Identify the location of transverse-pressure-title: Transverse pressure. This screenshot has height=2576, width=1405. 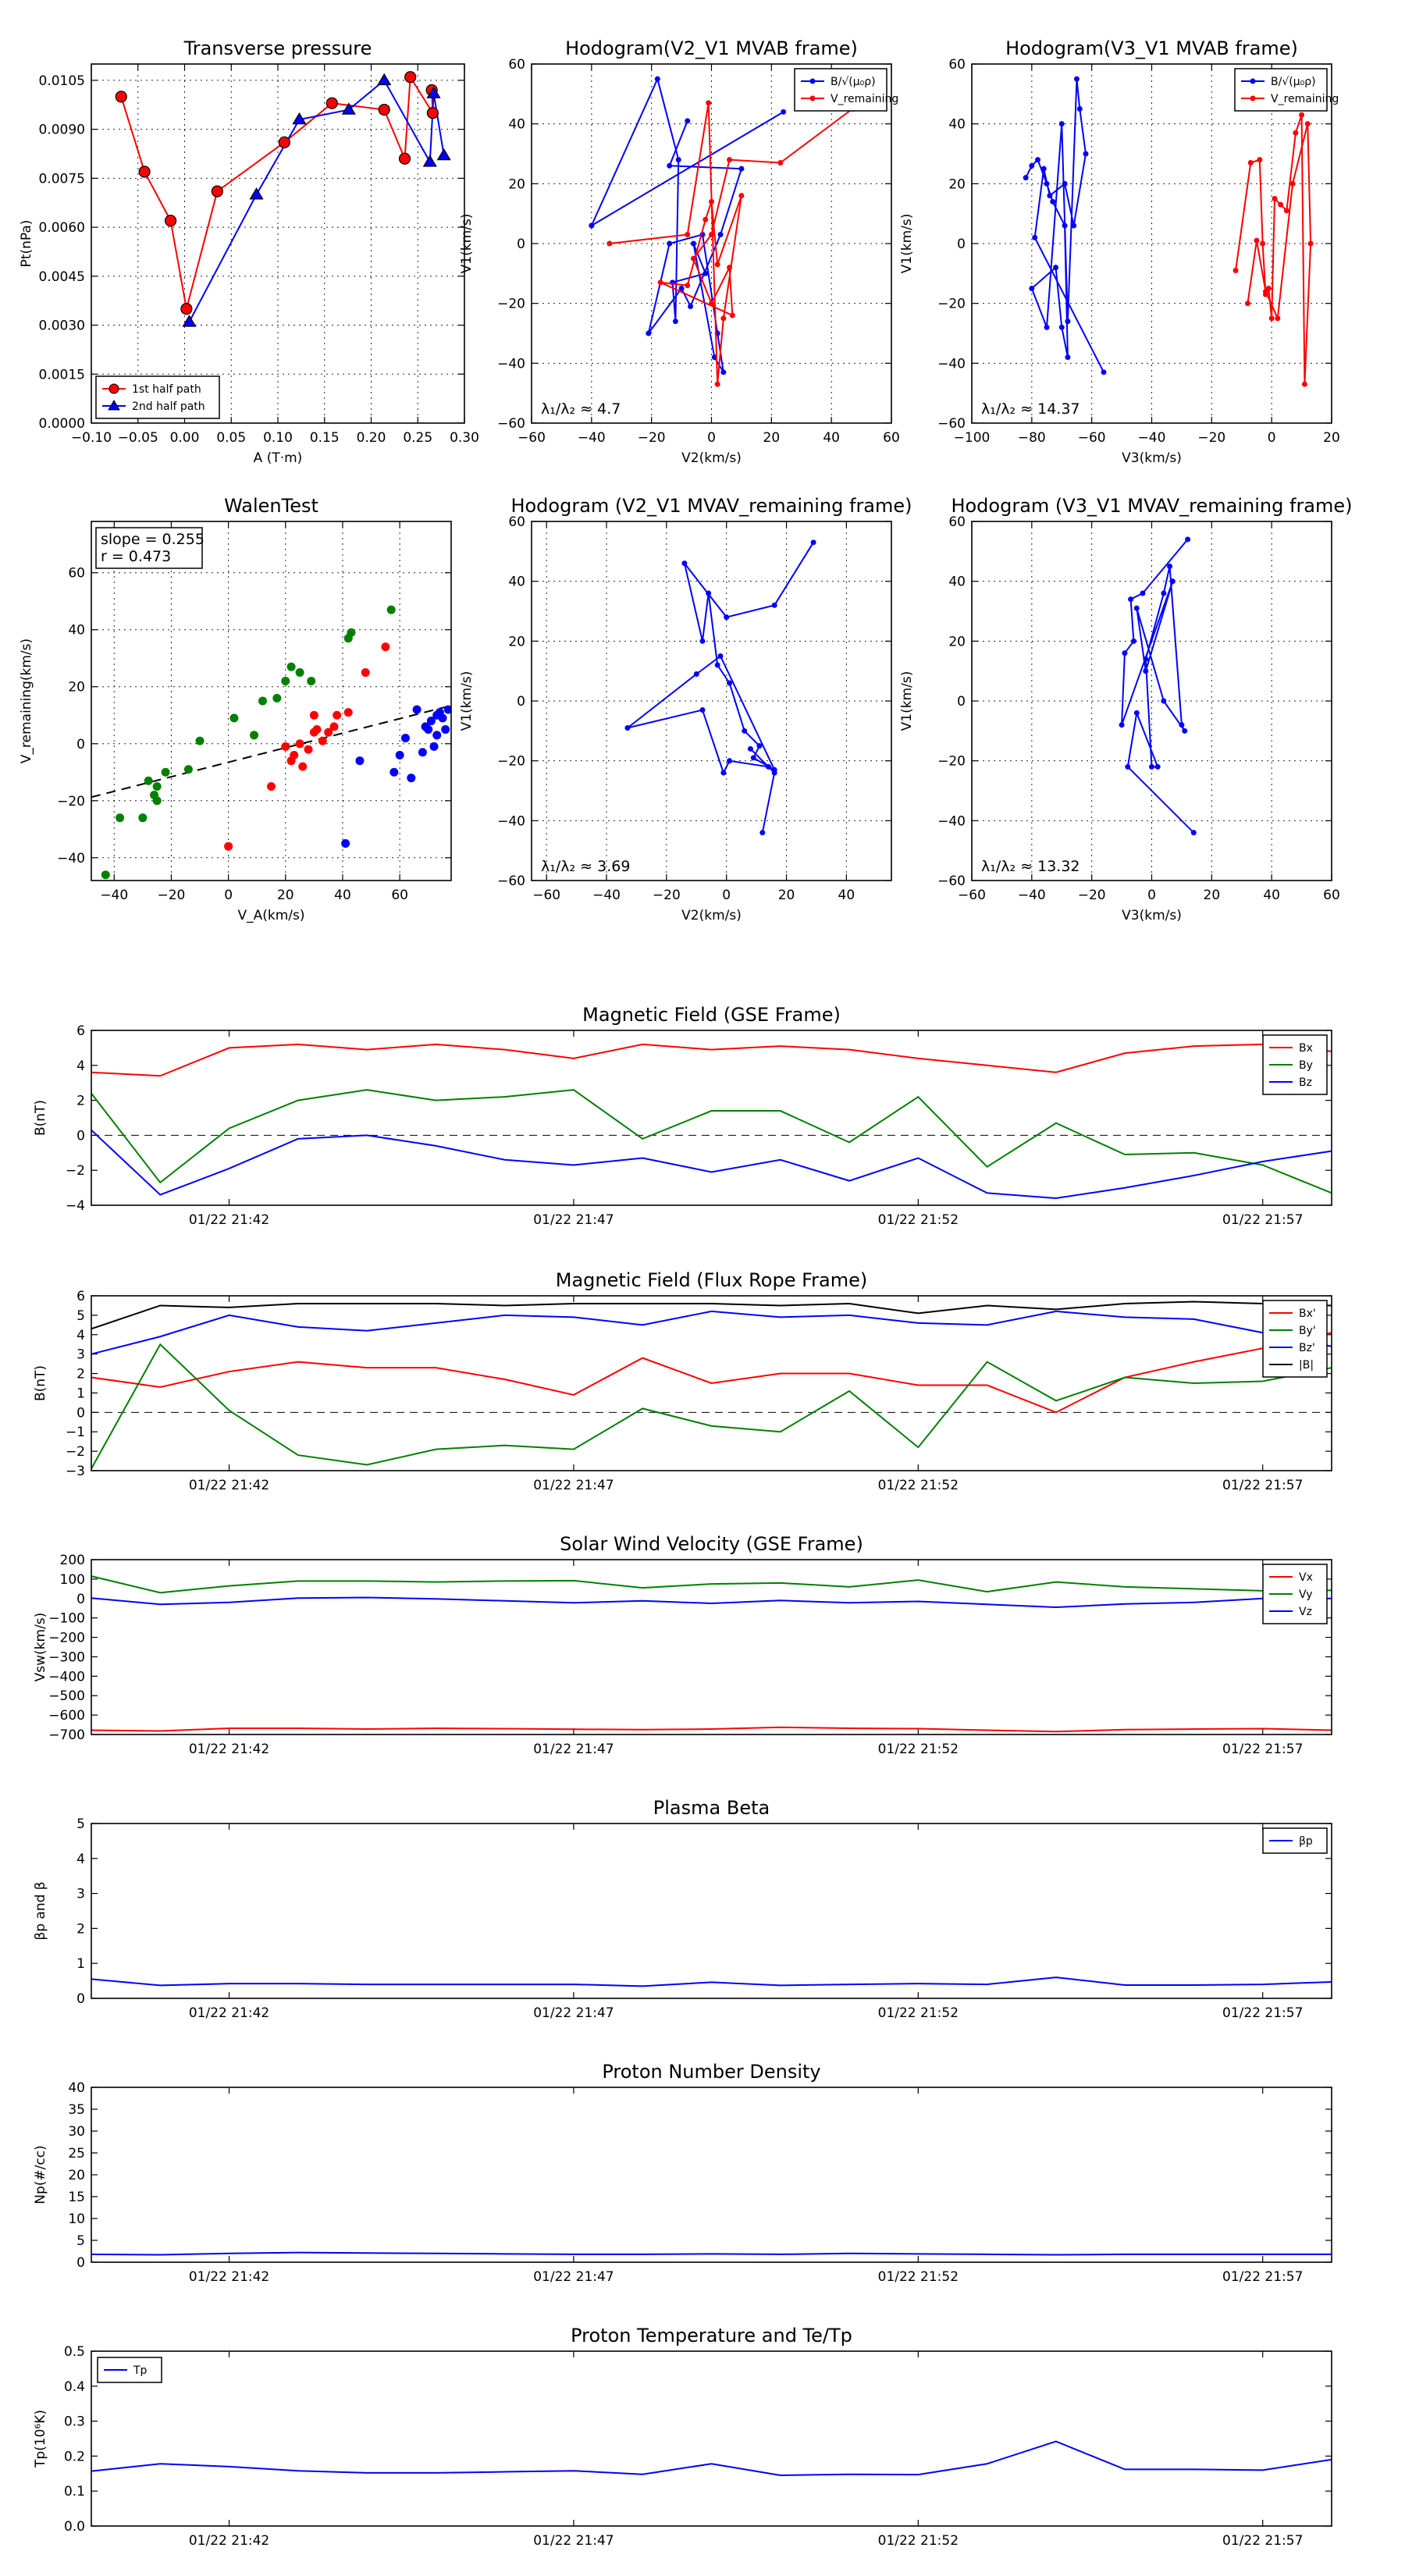
(277, 48).